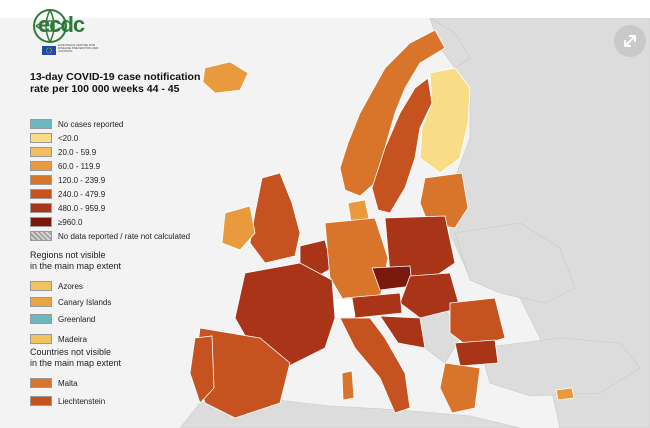 This screenshot has height=428, width=650. I want to click on italy, so click(375, 365).